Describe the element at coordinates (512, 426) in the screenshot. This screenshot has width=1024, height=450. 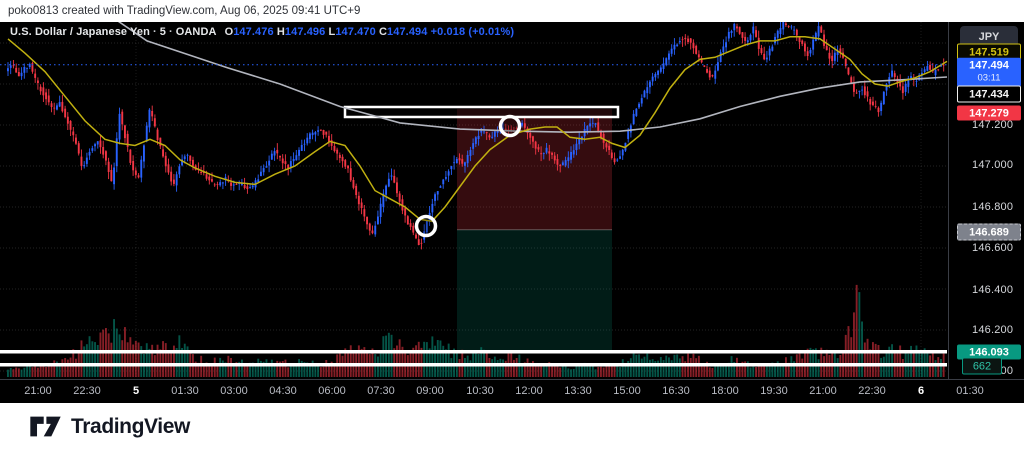
I see `footer-band: TradingView` at that location.